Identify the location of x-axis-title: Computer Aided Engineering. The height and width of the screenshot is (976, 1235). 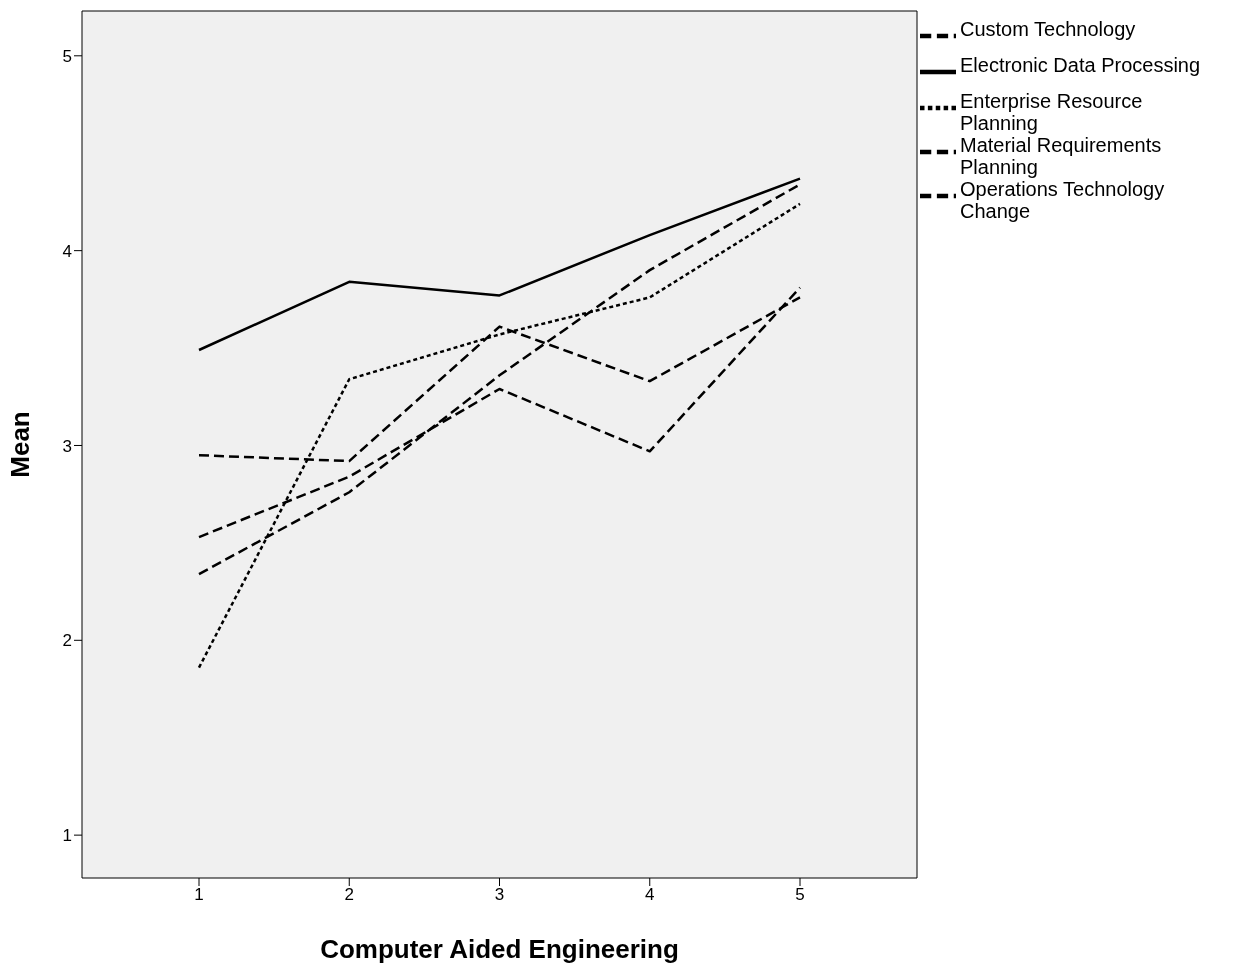
(499, 949).